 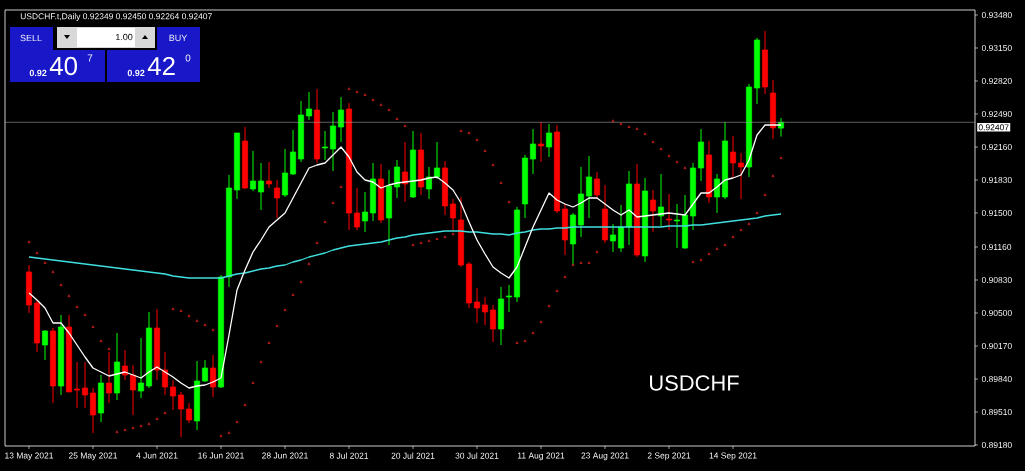 What do you see at coordinates (996, 48) in the screenshot?
I see `y-tick-label: 0.93150` at bounding box center [996, 48].